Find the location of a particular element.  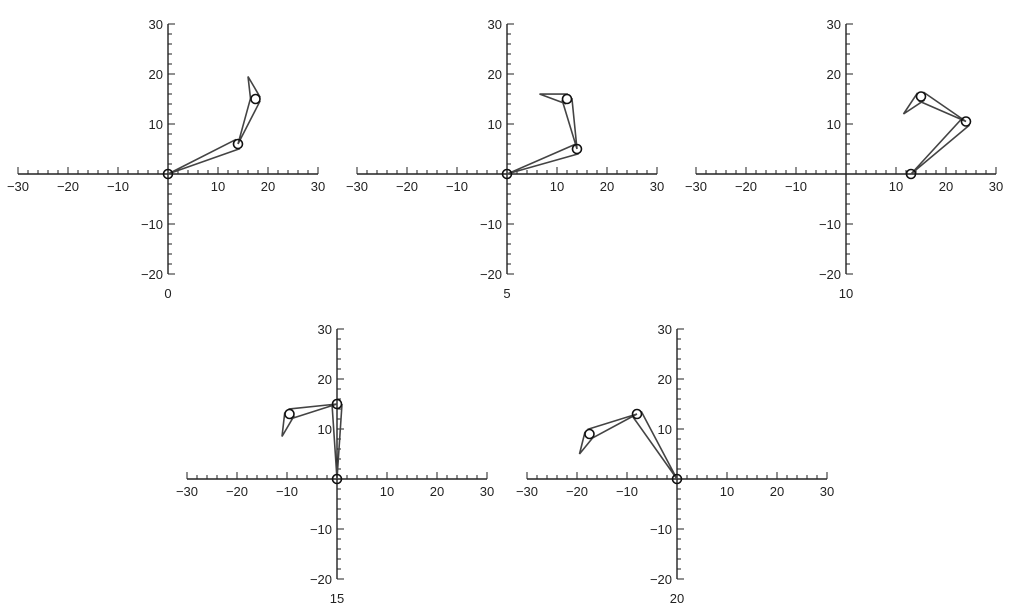

frame-label: 20 is located at coordinates (677, 598).